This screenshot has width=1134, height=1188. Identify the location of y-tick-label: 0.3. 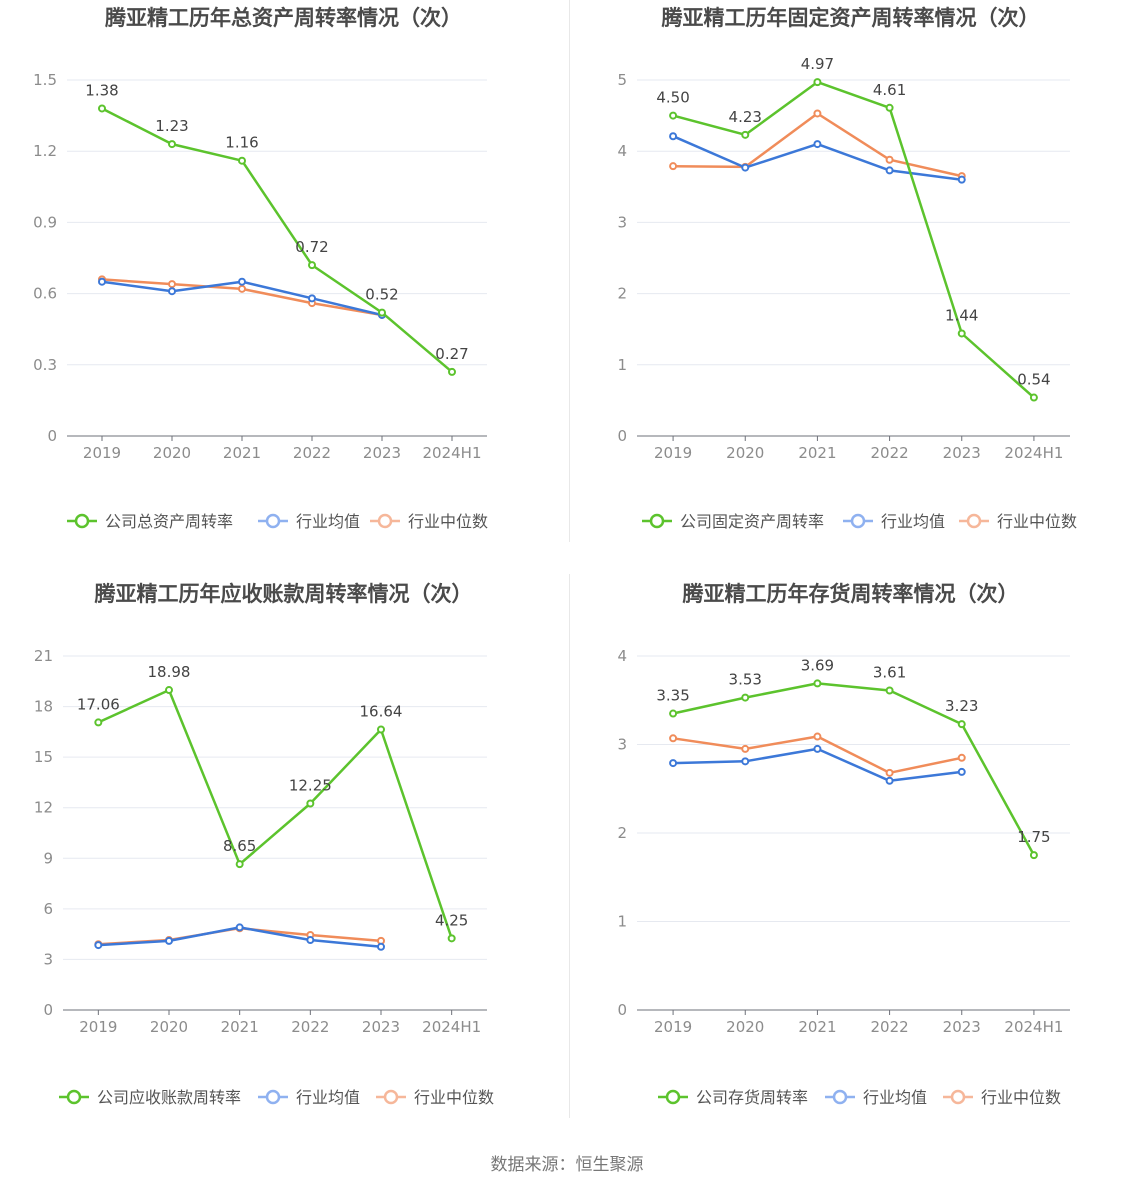
(45, 365).